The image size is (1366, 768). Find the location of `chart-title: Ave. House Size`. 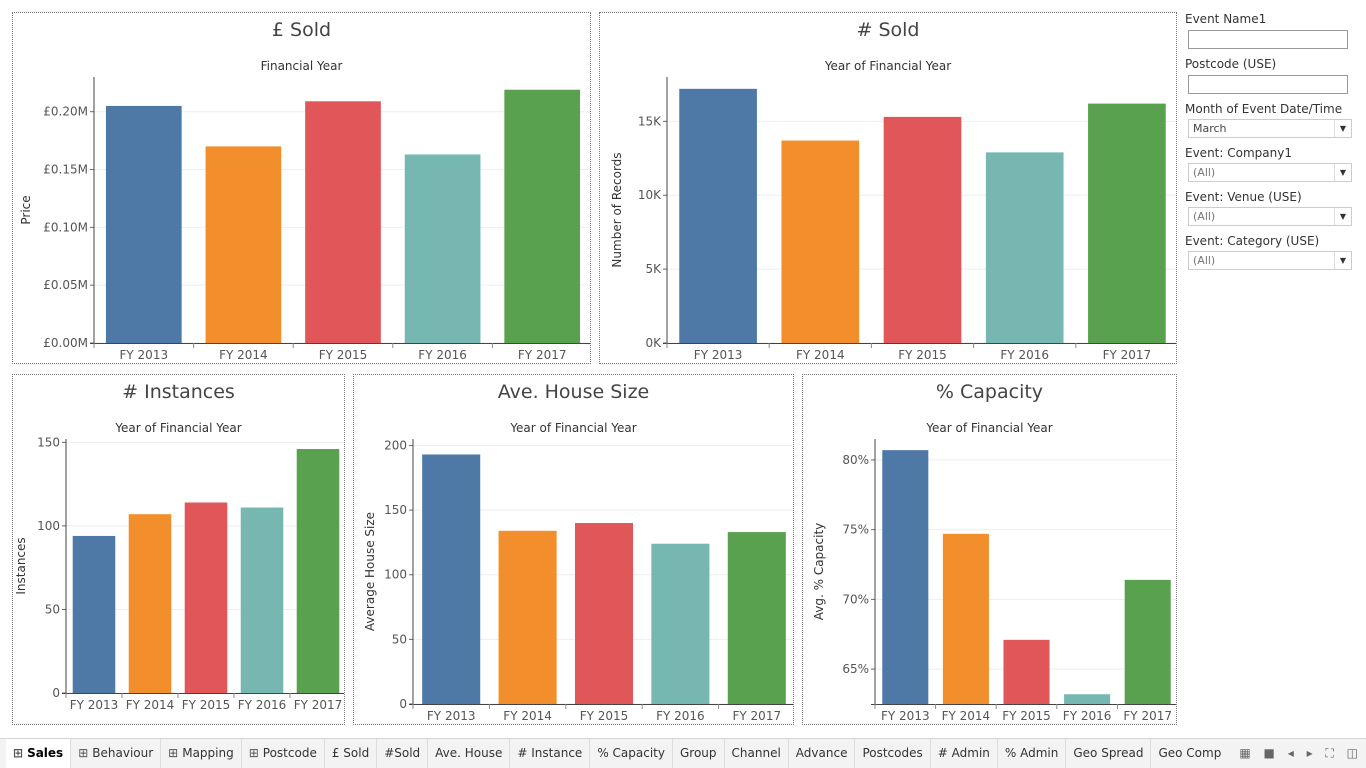

chart-title: Ave. House Size is located at coordinates (573, 392).